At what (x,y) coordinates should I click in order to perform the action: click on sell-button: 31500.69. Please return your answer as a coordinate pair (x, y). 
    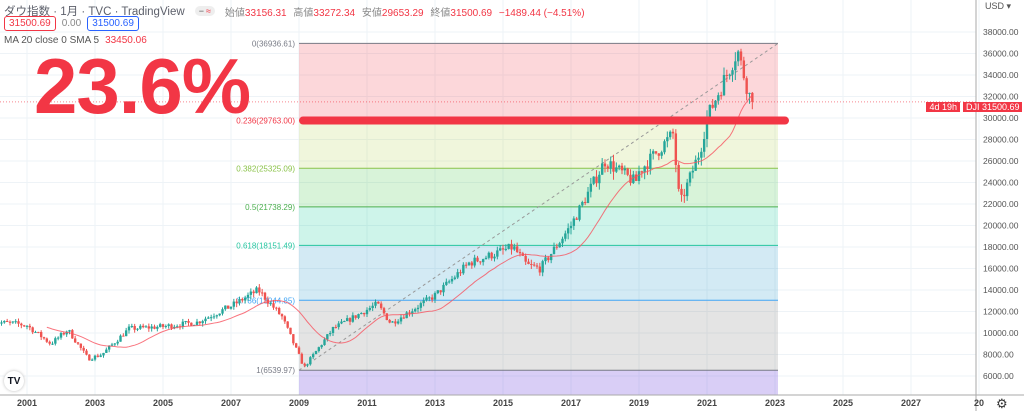
    Looking at the image, I should click on (30, 23).